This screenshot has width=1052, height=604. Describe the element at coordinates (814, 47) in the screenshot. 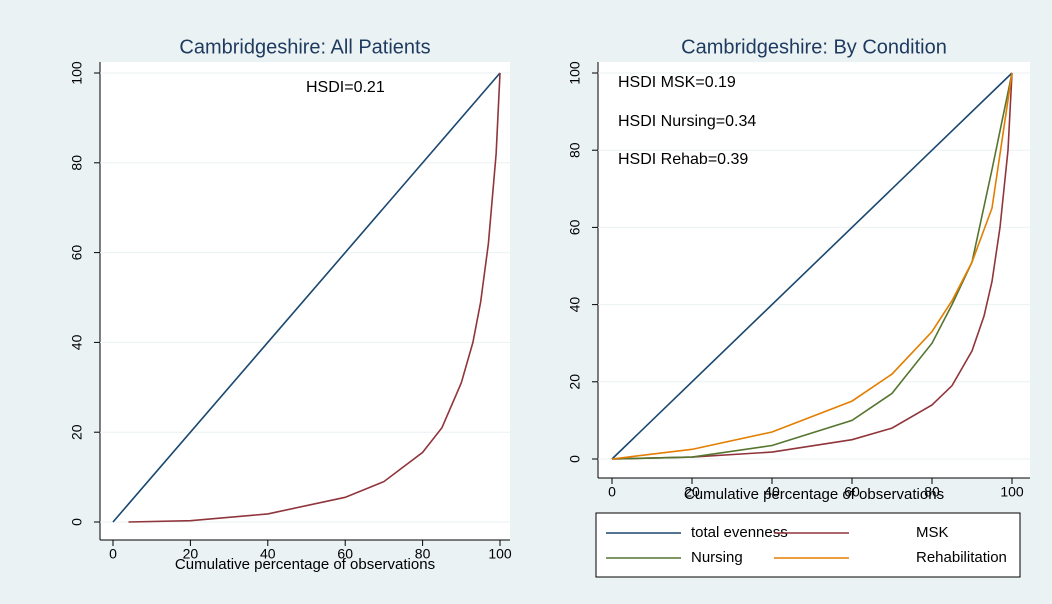

I see `chart-title: Cambridgeshire: By Condition` at that location.